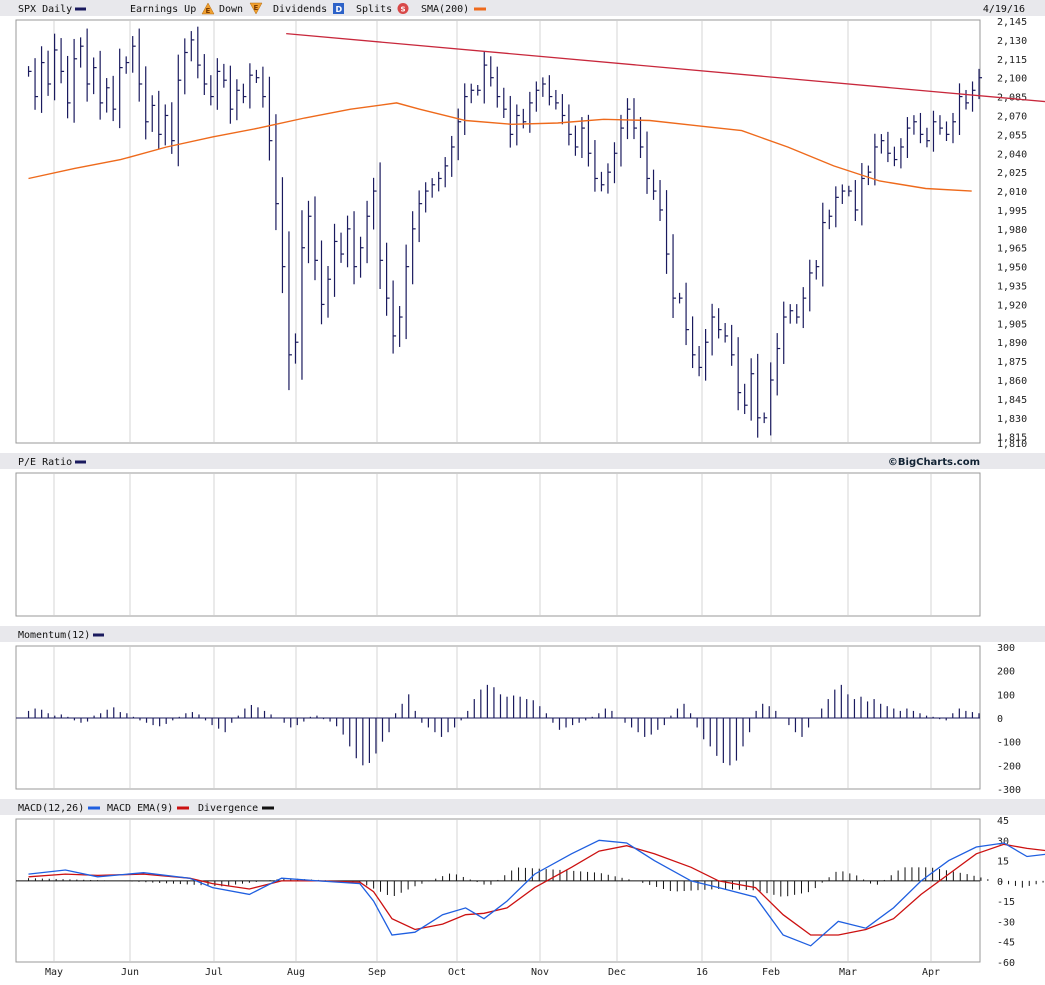 Image resolution: width=1045 pixels, height=985 pixels. Describe the element at coordinates (51, 808) in the screenshot. I see `macd-label: MACD(12,26)` at that location.